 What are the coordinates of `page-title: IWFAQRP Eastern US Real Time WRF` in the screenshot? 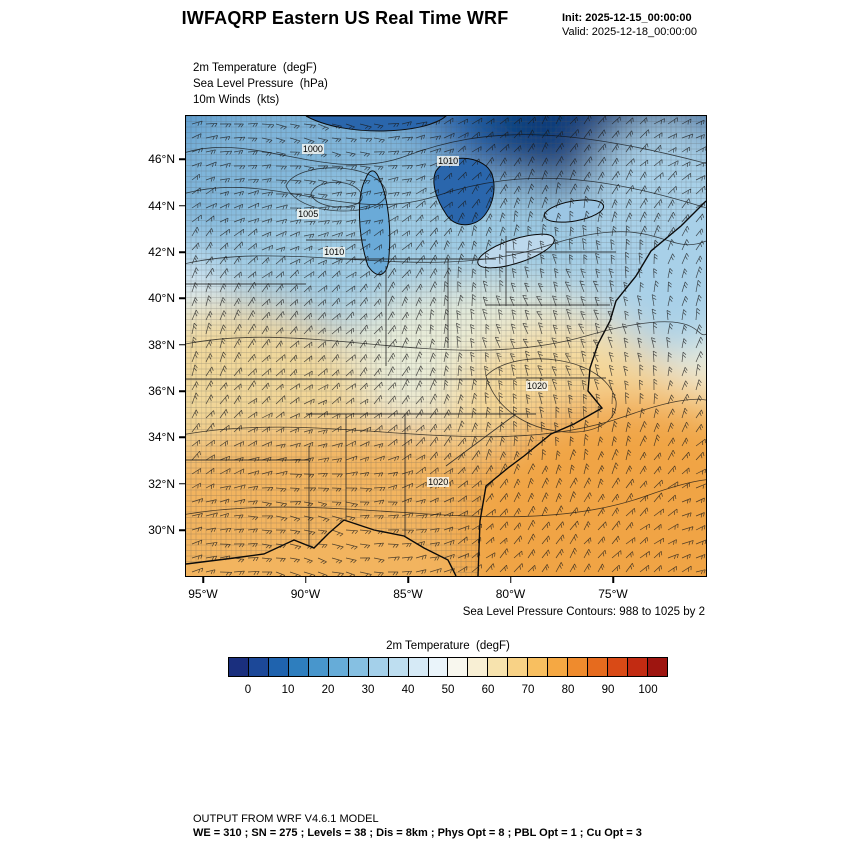 It's located at (345, 18).